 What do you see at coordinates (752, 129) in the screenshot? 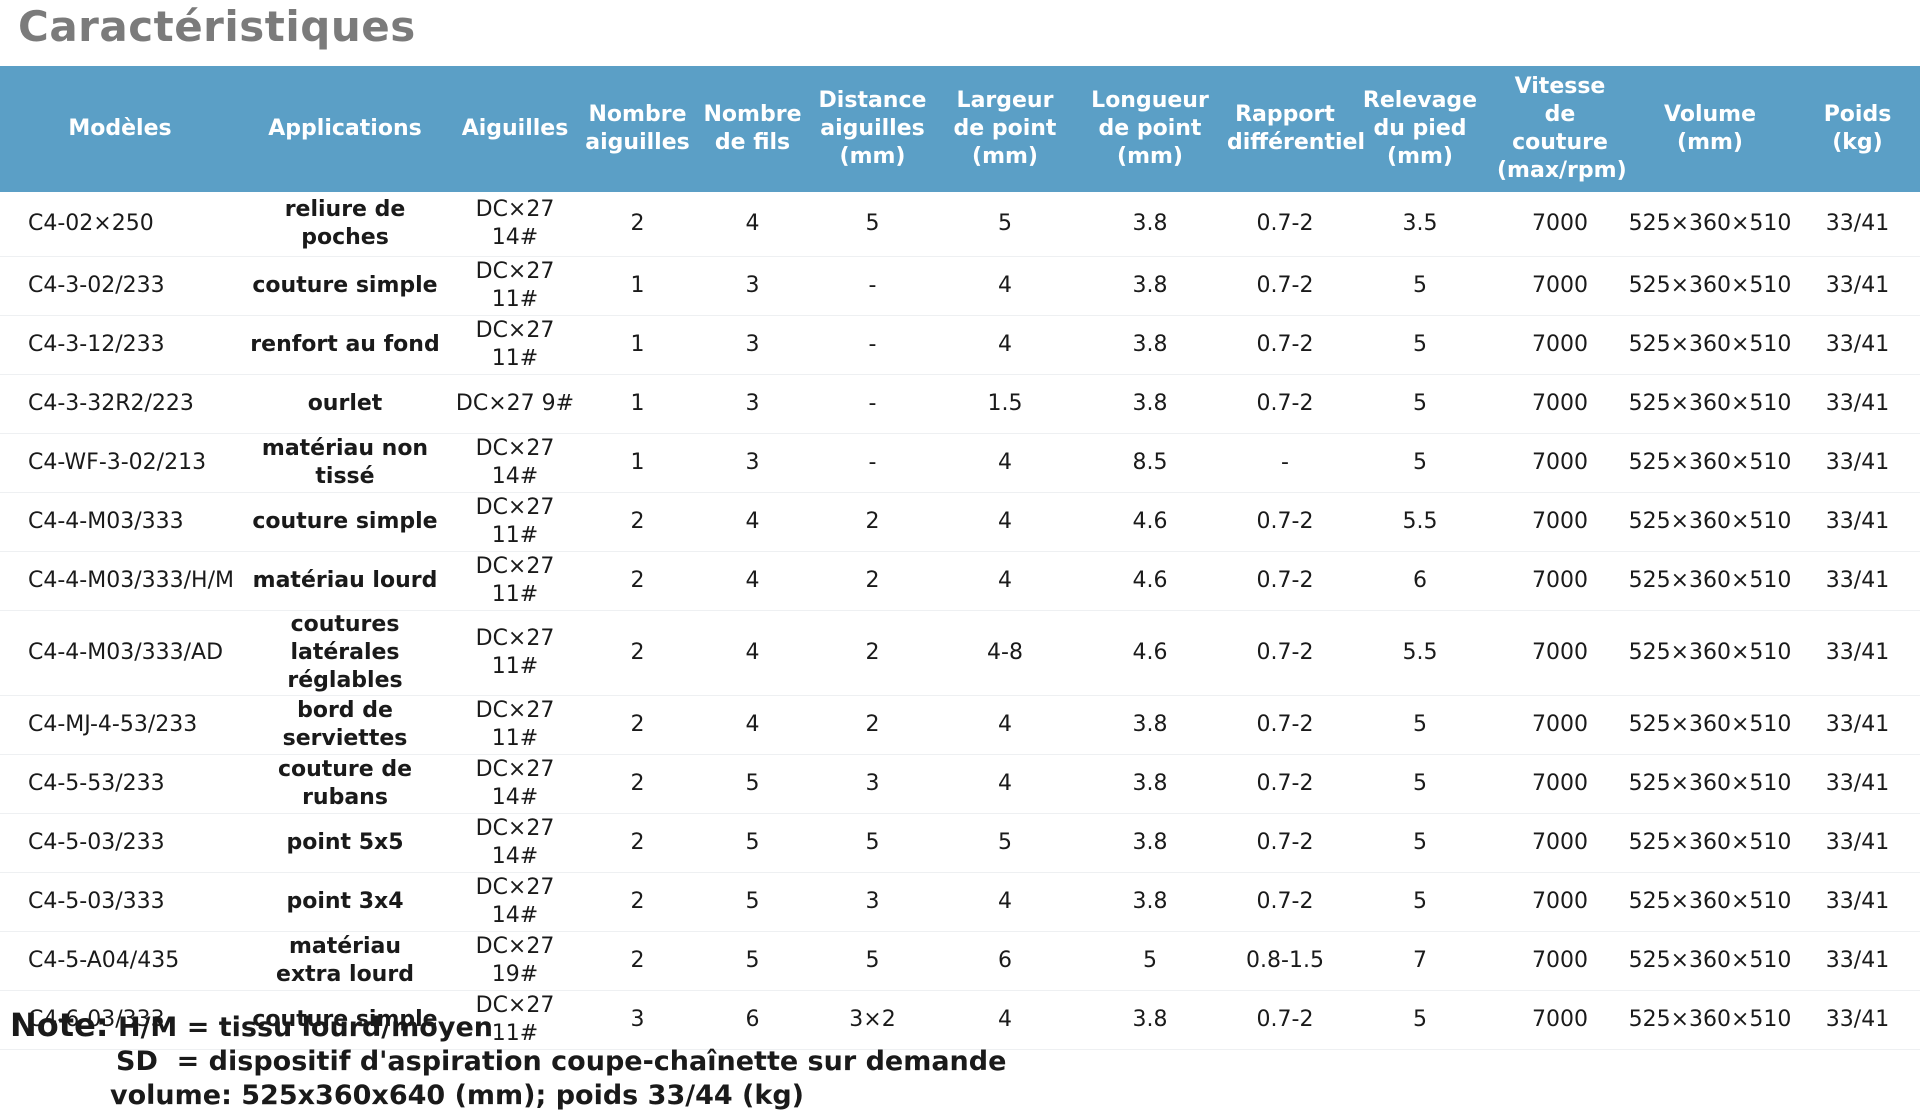
I see `column-header: Nombre de fils` at bounding box center [752, 129].